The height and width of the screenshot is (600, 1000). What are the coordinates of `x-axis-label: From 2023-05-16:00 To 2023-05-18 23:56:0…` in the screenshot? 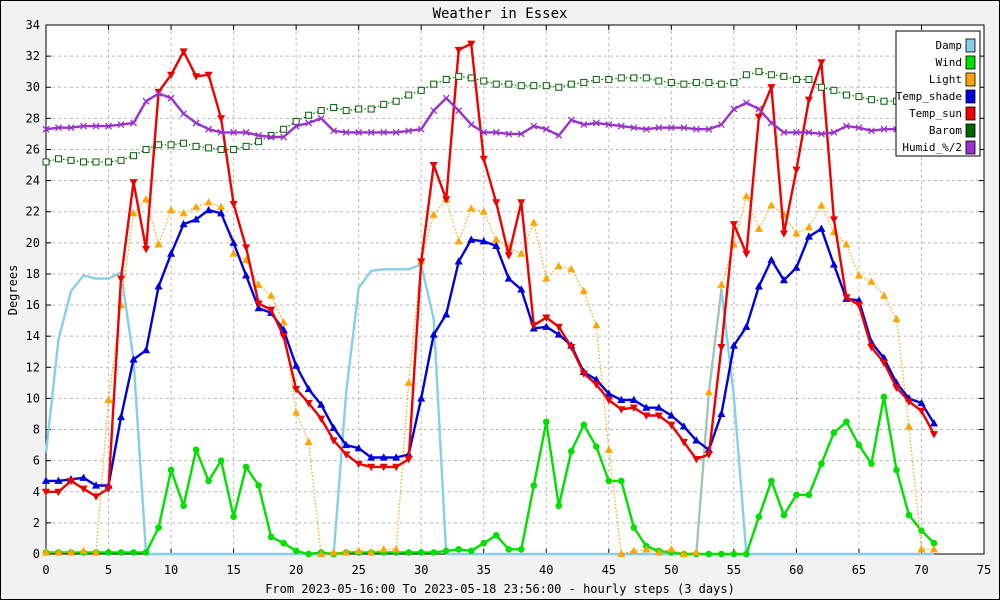 It's located at (500, 589).